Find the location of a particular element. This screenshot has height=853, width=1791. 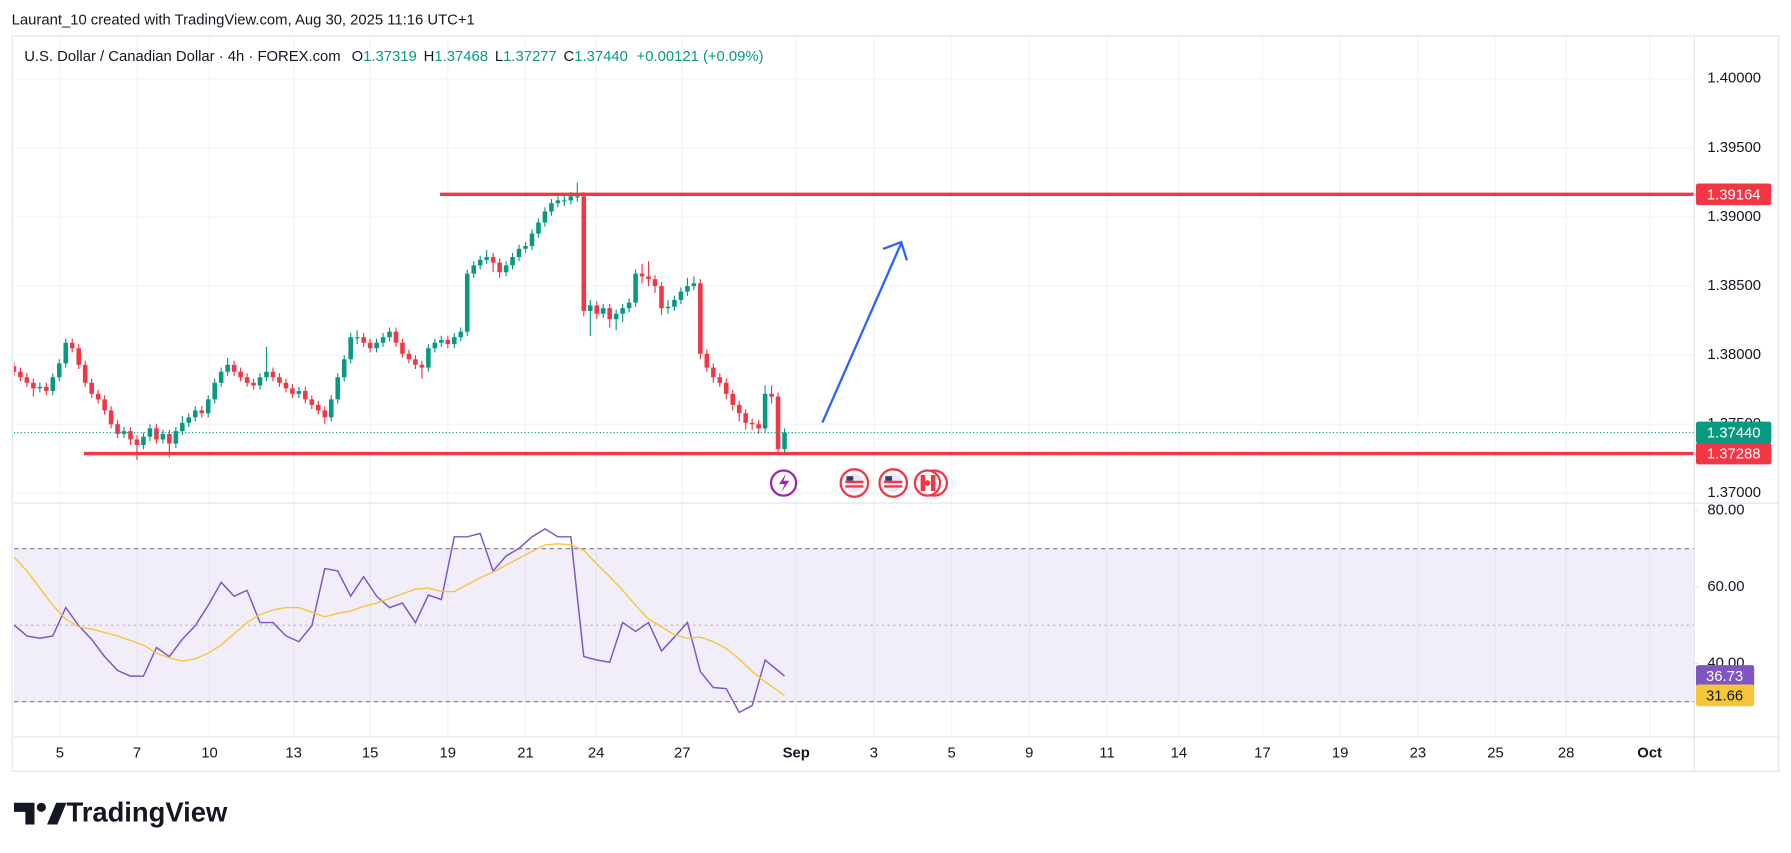

x-tick-label: 25 is located at coordinates (1495, 754).